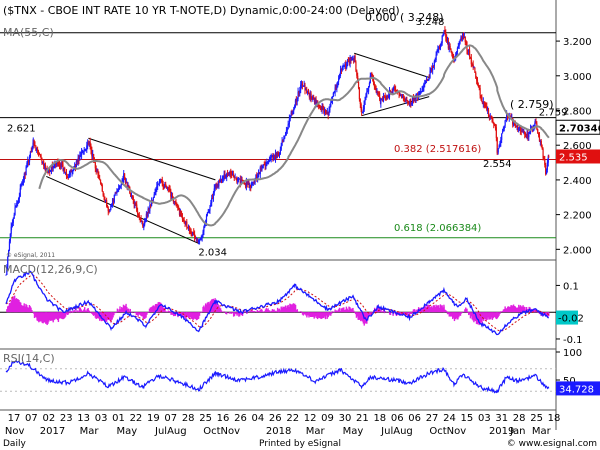 The image size is (600, 450). What do you see at coordinates (310, 418) in the screenshot?
I see `x-day-label: 12` at bounding box center [310, 418].